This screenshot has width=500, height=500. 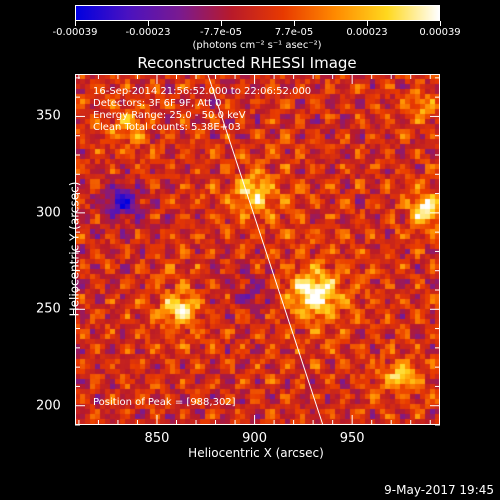 What do you see at coordinates (75, 32) in the screenshot?
I see `colorbar-tick-label: -0.00039` at bounding box center [75, 32].